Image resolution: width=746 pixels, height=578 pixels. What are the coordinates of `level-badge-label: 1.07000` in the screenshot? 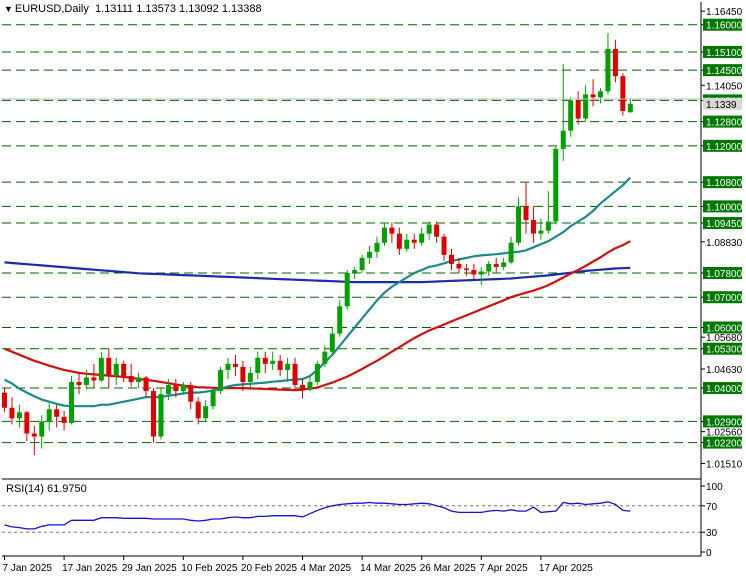 It's located at (724, 298).